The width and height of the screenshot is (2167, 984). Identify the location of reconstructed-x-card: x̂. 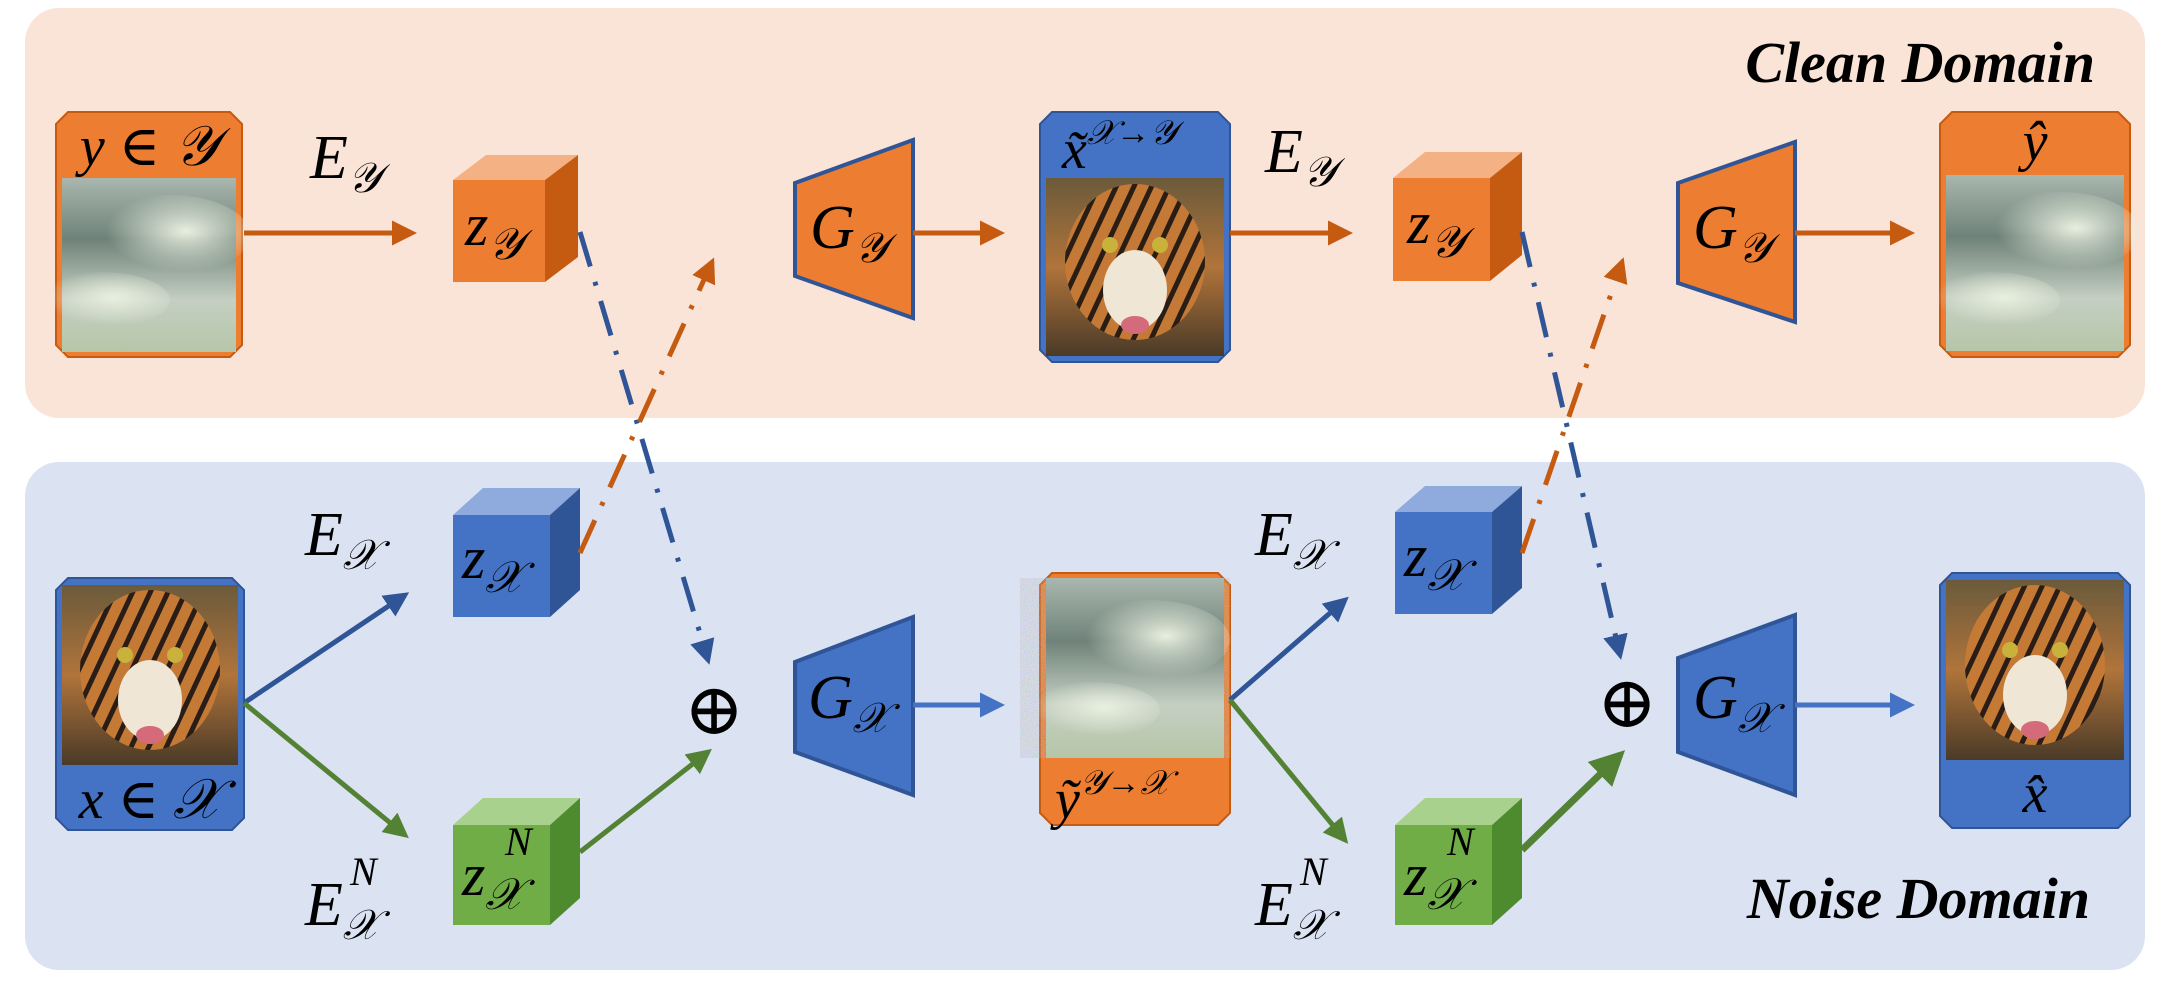
(2035, 700).